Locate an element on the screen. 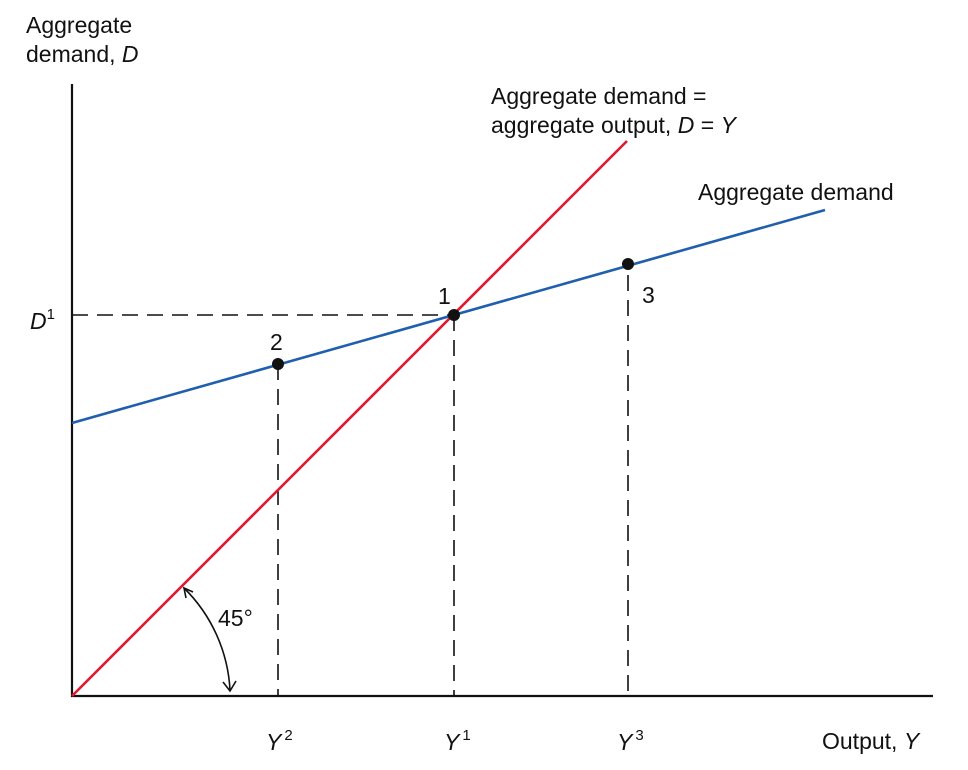 Image resolution: width=968 pixels, height=770 pixels. point-3-marker is located at coordinates (628, 264).